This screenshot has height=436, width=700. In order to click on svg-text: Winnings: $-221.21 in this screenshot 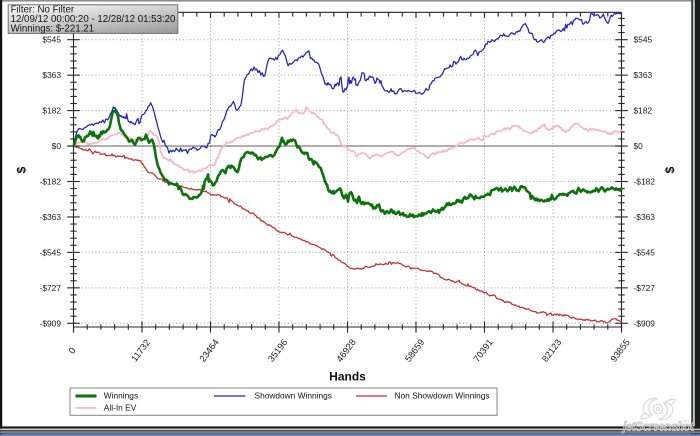, I will do `click(52, 29)`.